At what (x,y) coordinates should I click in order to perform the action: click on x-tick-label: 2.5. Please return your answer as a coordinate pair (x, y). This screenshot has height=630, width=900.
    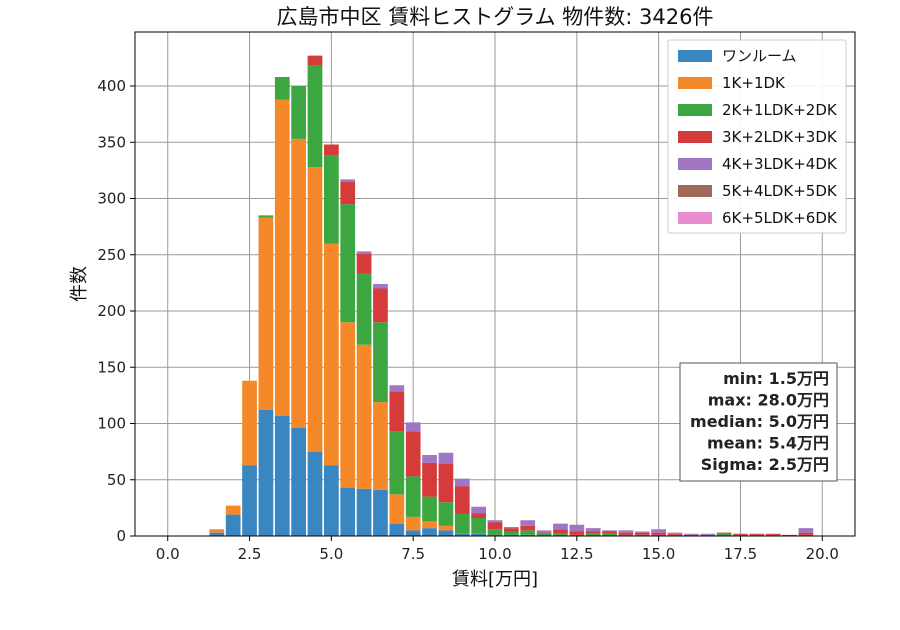
    Looking at the image, I should click on (250, 554).